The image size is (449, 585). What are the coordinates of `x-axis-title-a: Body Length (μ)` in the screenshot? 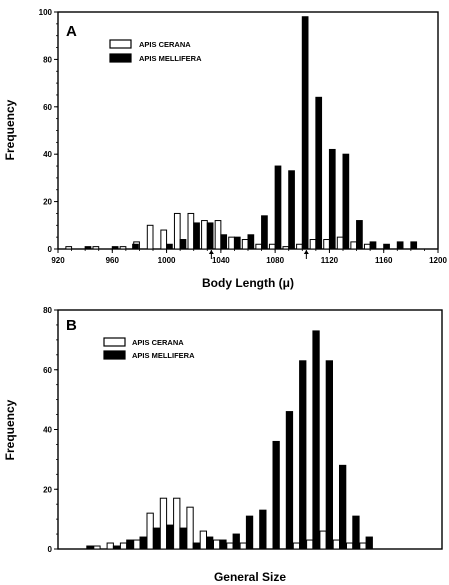 It's located at (248, 283).